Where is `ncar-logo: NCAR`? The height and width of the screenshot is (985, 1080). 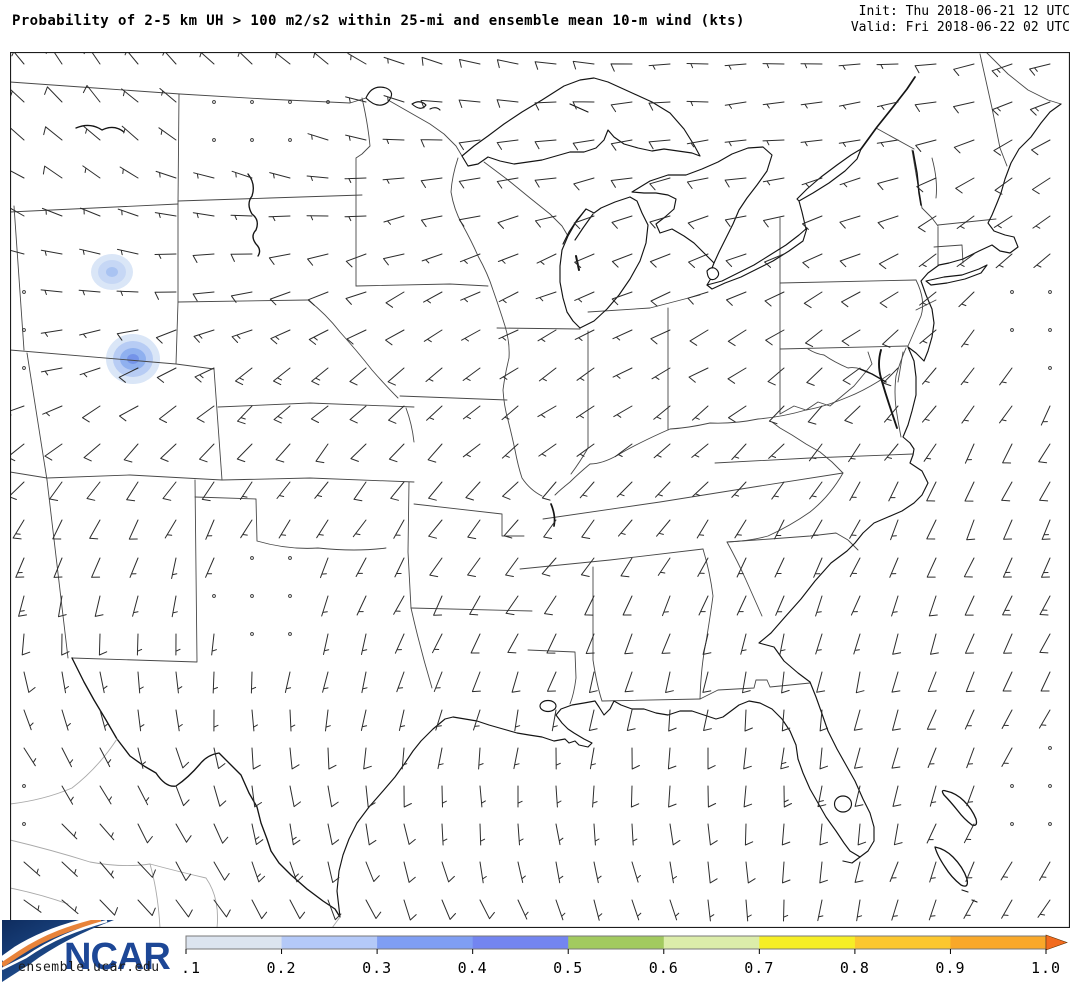
ncar-logo: NCAR is located at coordinates (92, 951).